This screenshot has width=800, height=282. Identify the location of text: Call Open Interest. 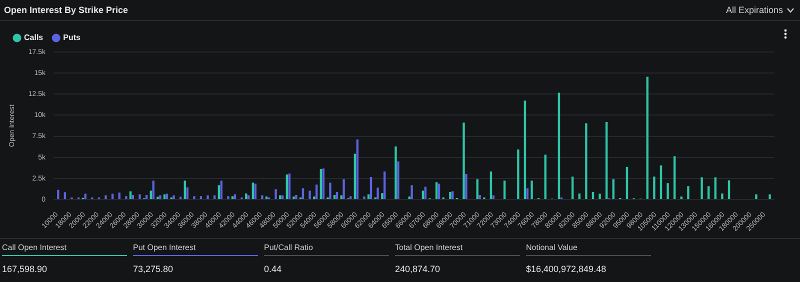
(64, 249).